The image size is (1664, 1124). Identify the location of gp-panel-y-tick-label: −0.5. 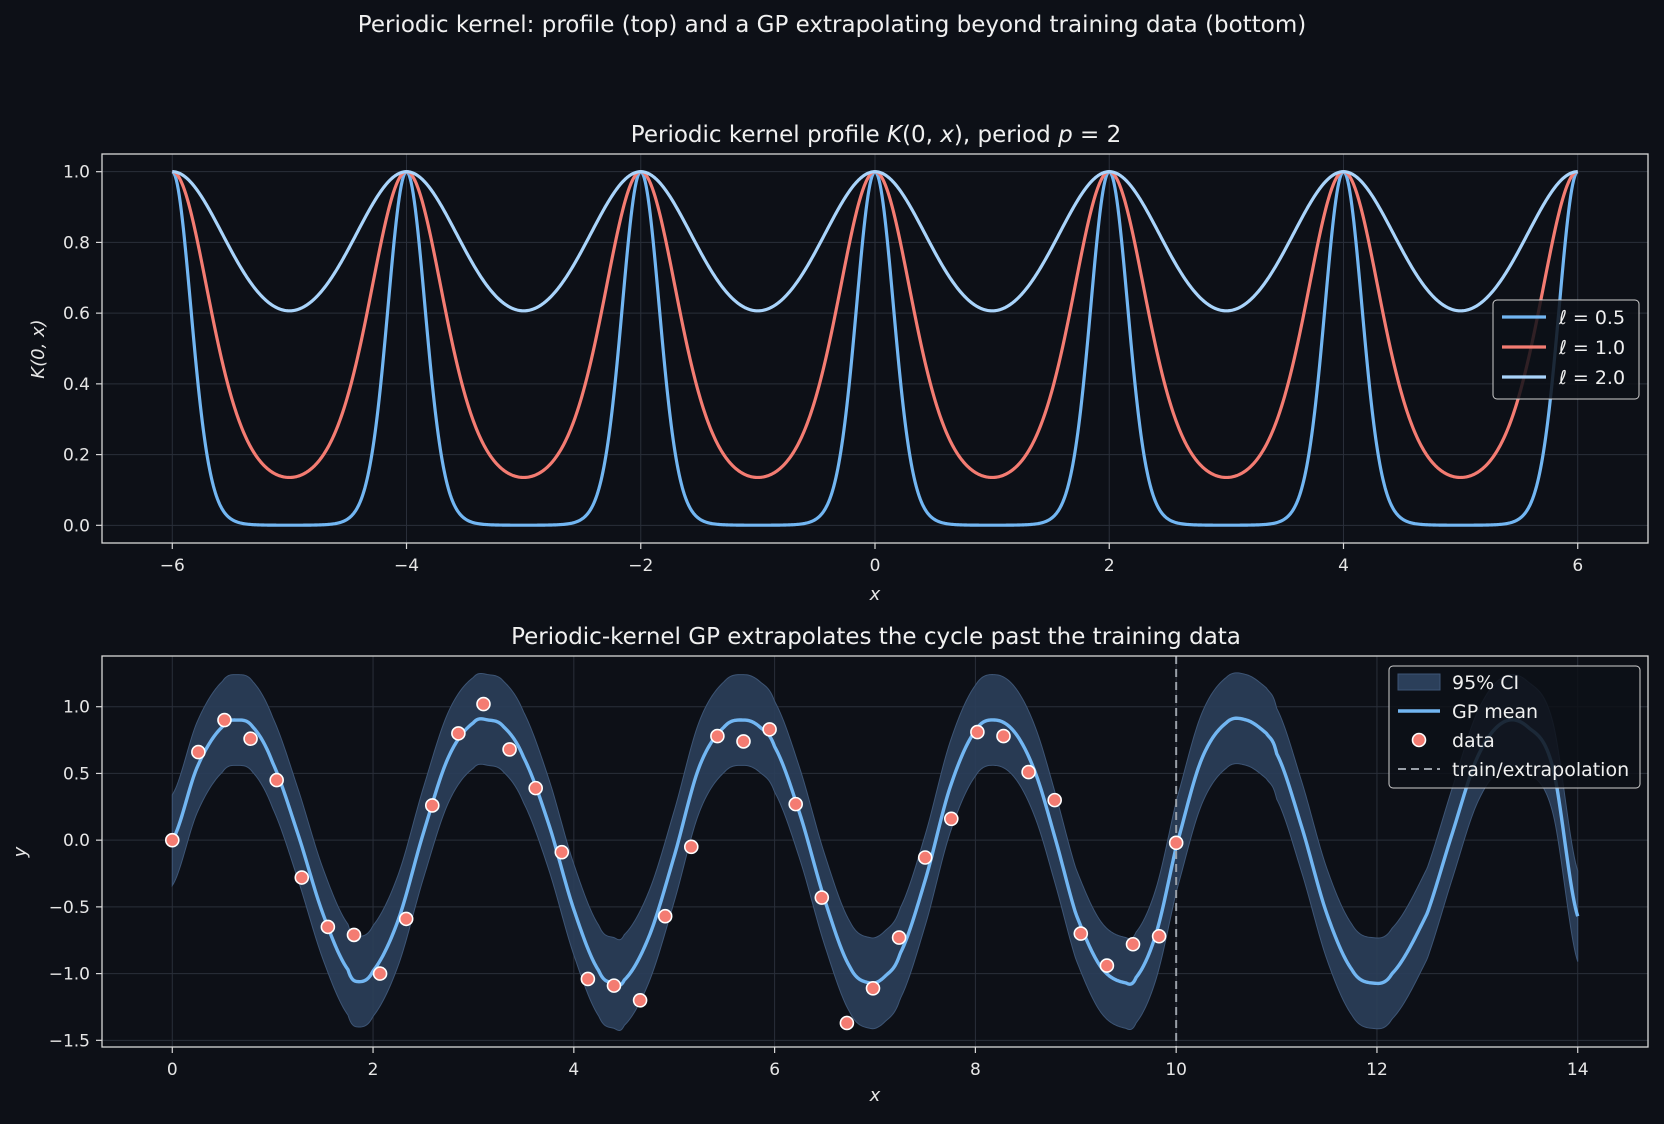
(69, 908).